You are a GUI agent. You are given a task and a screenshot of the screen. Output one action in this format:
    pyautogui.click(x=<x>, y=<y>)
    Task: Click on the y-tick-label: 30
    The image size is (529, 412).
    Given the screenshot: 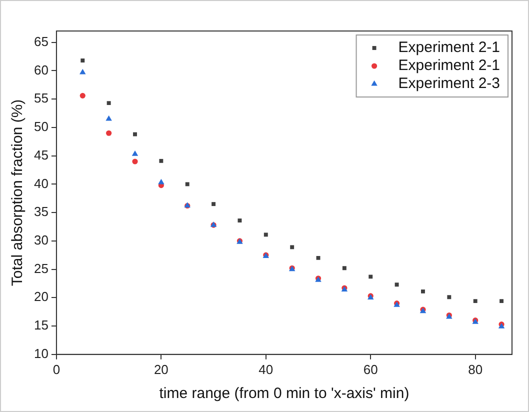 What is the action you would take?
    pyautogui.click(x=41, y=240)
    